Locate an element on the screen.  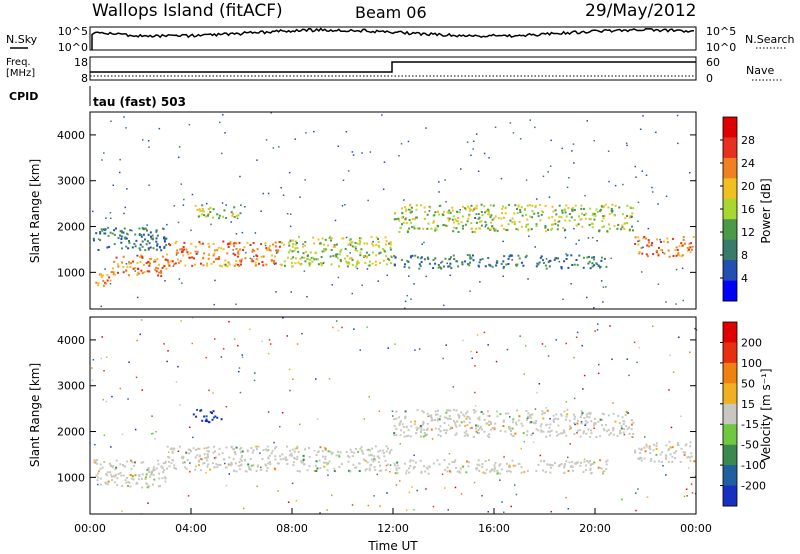
colorbar-tick-label: 50 is located at coordinates (748, 383).